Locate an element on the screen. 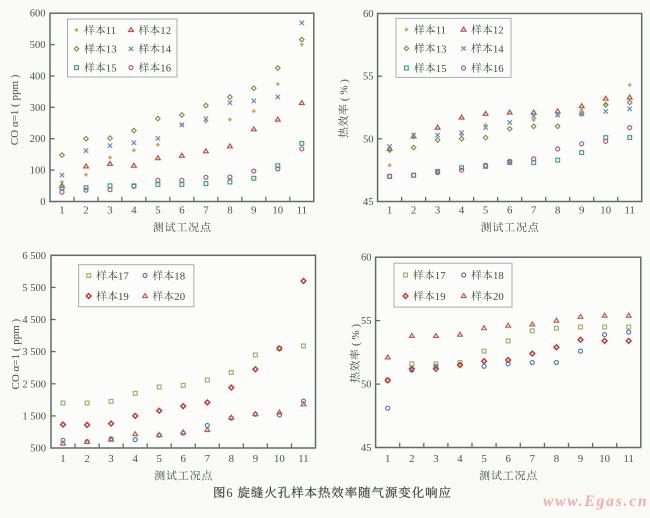  svg-text: 300 is located at coordinates (38, 108).